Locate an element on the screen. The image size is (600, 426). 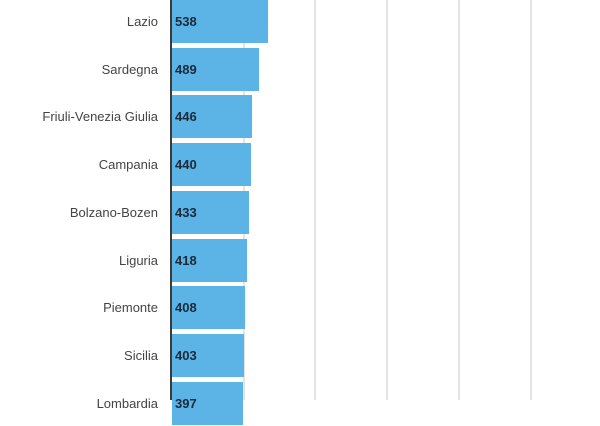
value-label: 397 is located at coordinates (186, 403).